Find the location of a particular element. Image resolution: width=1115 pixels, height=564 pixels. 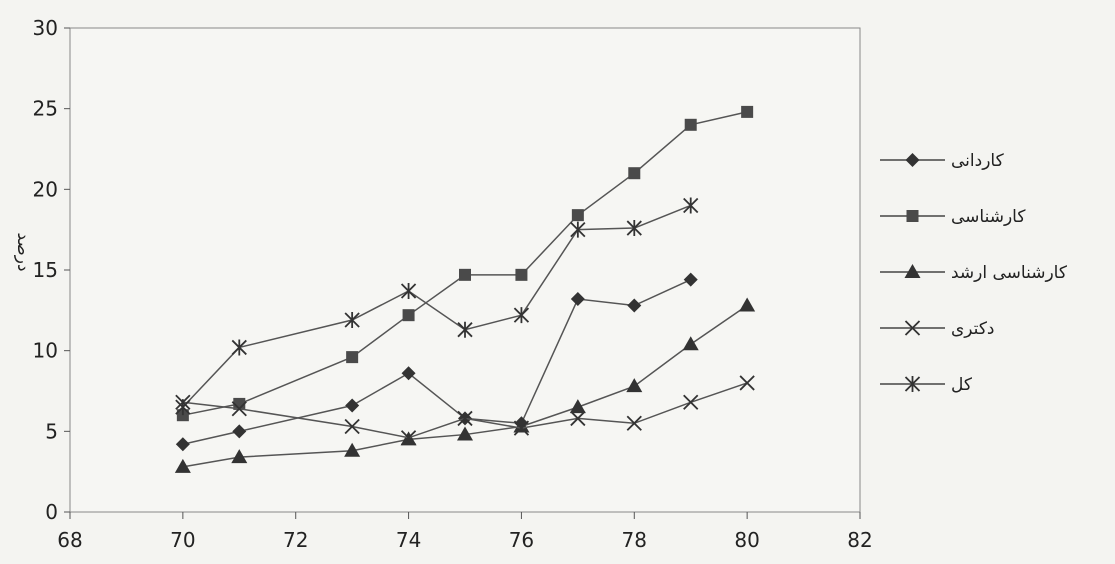

legend-item: کارشناسی is located at coordinates (953, 217).